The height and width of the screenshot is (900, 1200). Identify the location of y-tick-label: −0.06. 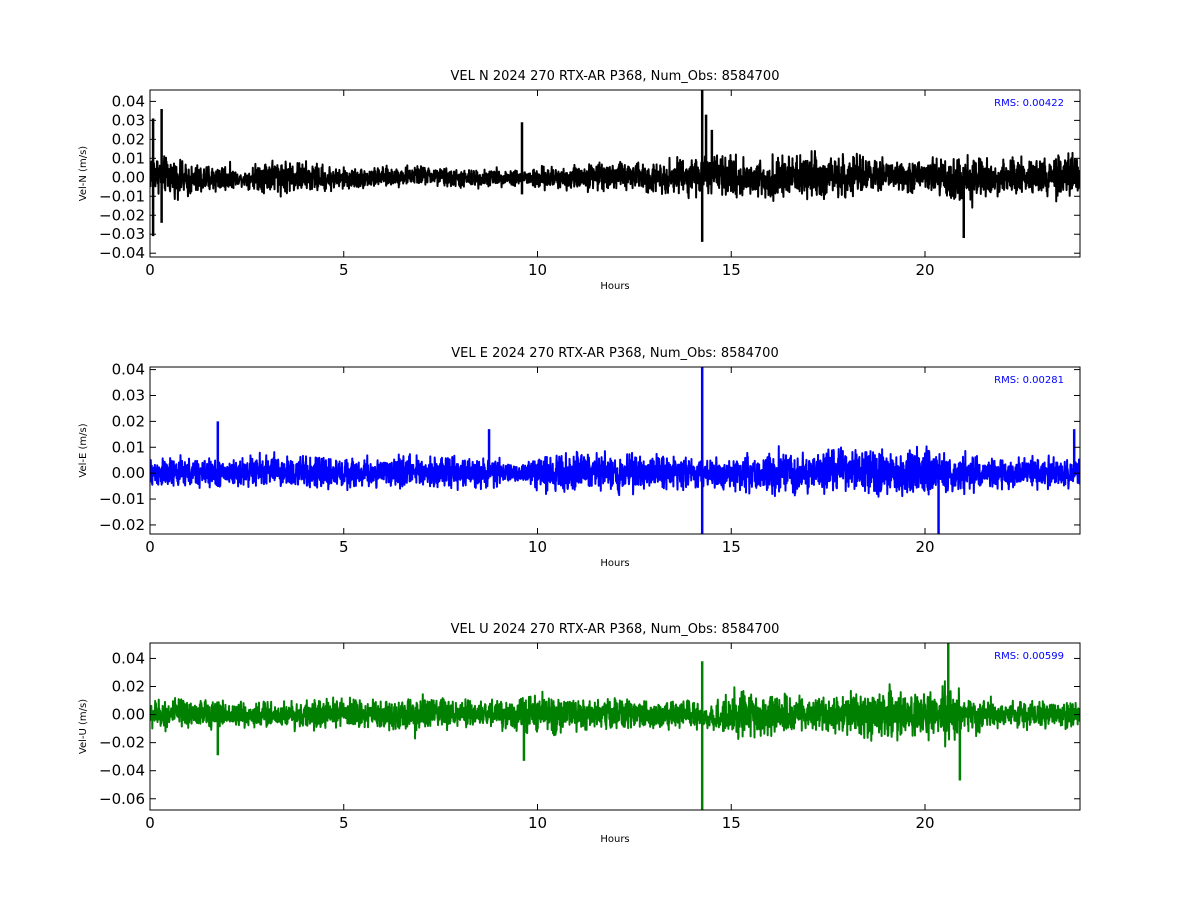
(122, 799).